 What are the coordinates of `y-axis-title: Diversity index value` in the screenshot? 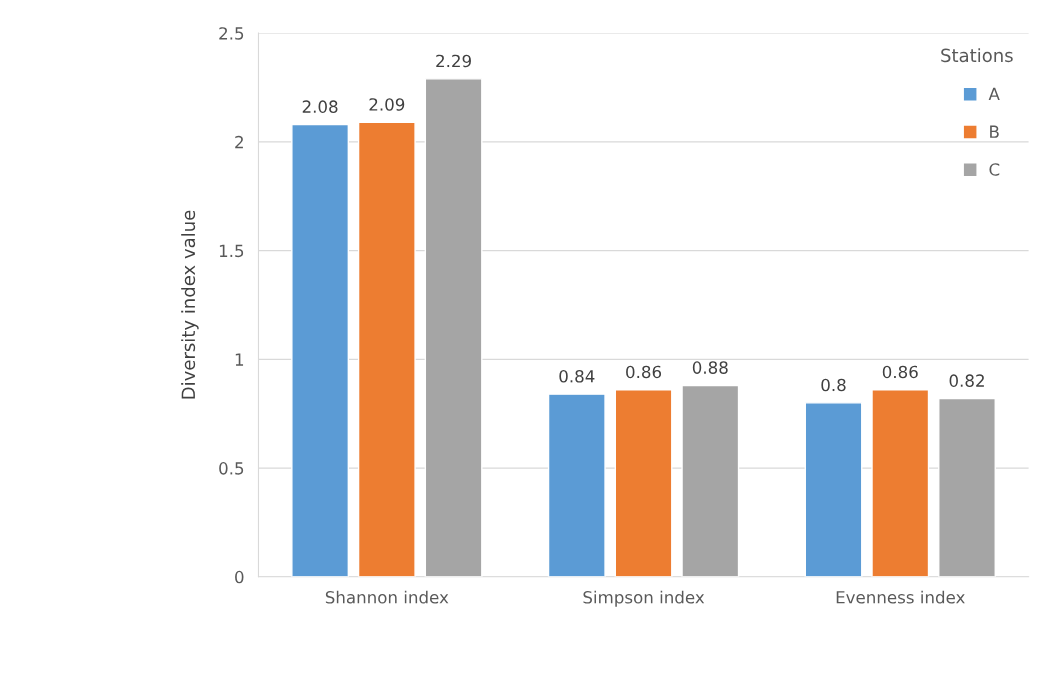 It's located at (190, 304).